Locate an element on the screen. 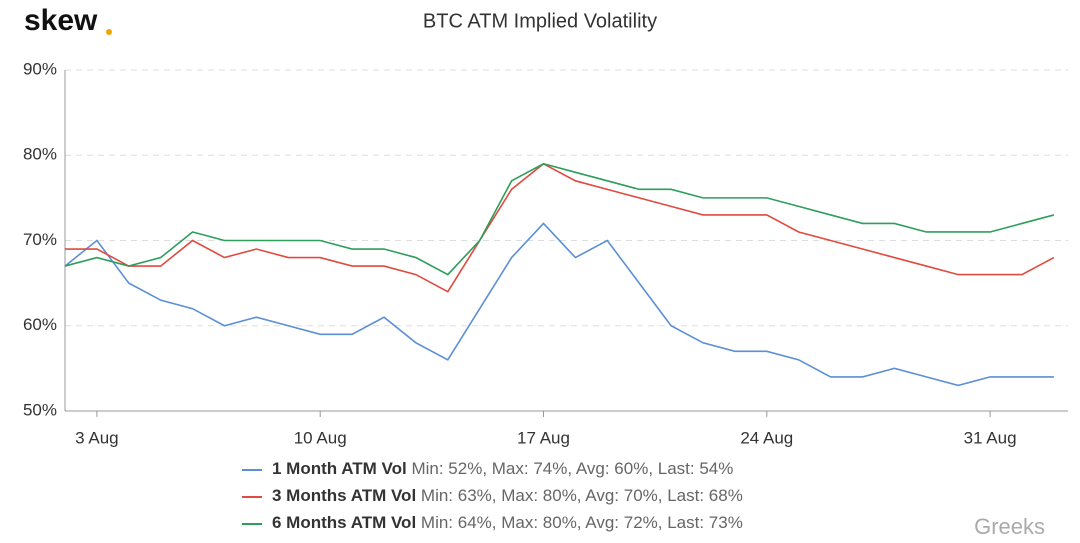 The height and width of the screenshot is (543, 1080). x-tick-label: 3 Aug is located at coordinates (97, 437).